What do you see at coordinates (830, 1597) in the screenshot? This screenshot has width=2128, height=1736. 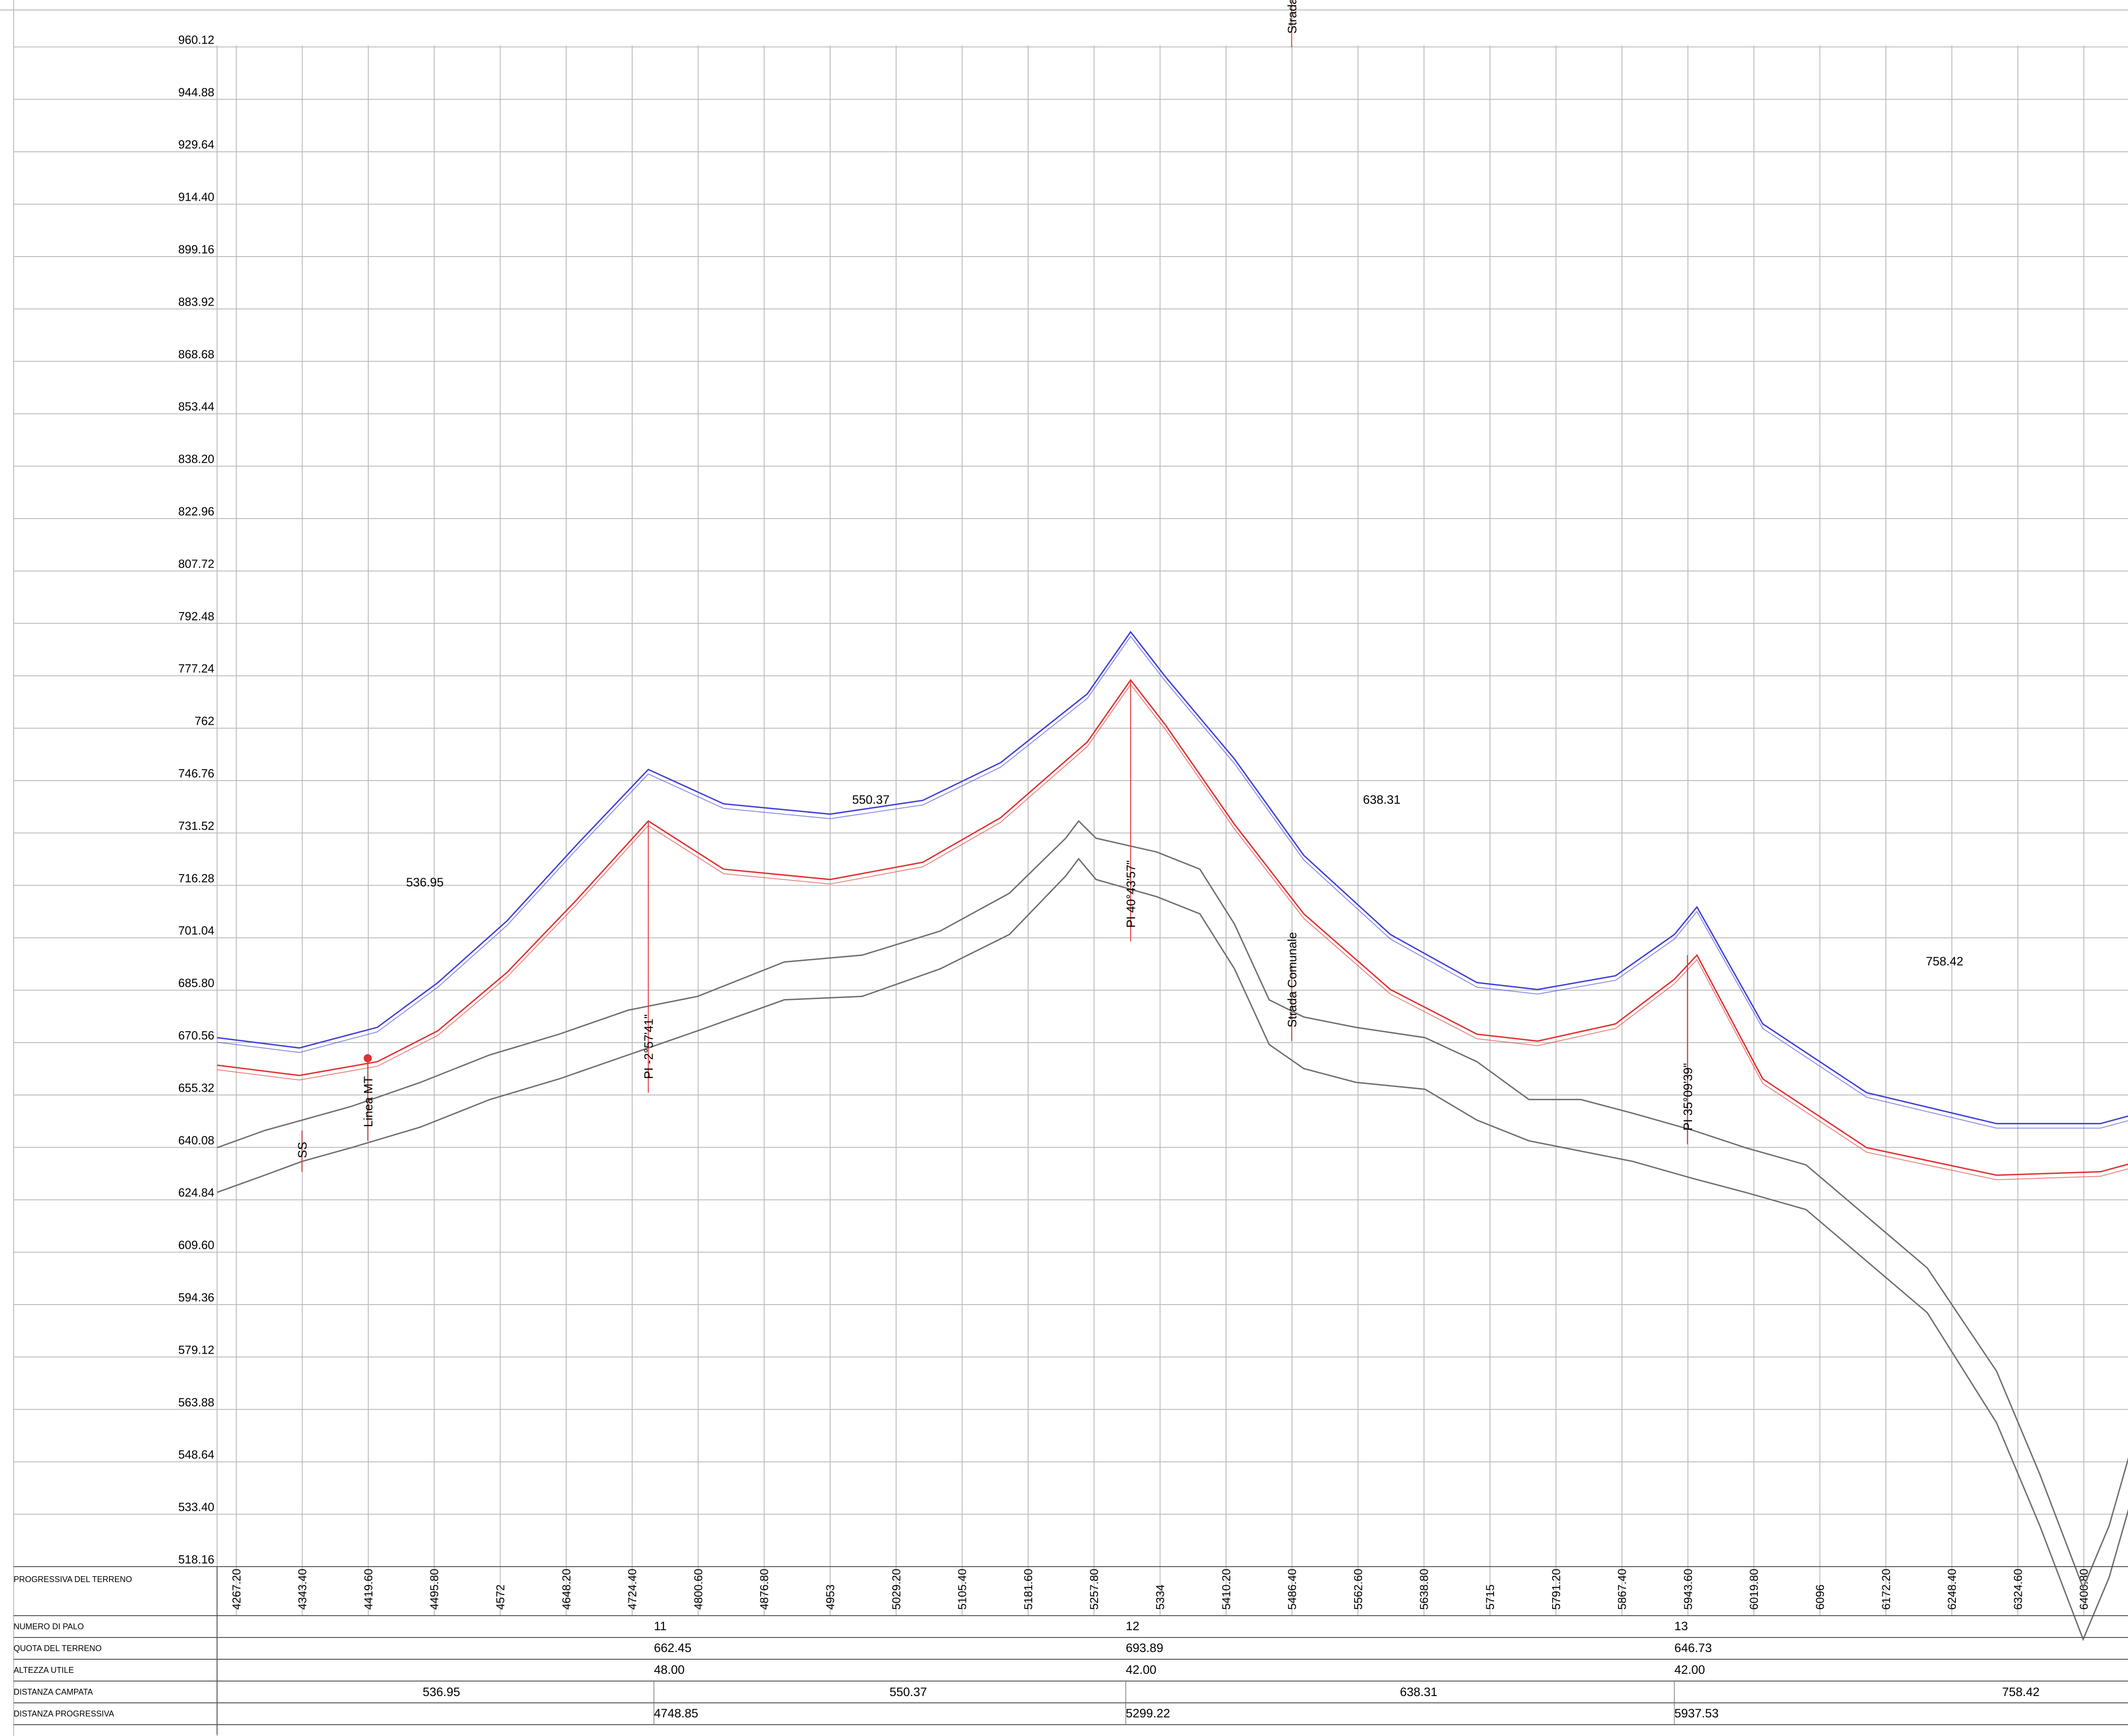 I see `x-tick-label: 4953` at bounding box center [830, 1597].